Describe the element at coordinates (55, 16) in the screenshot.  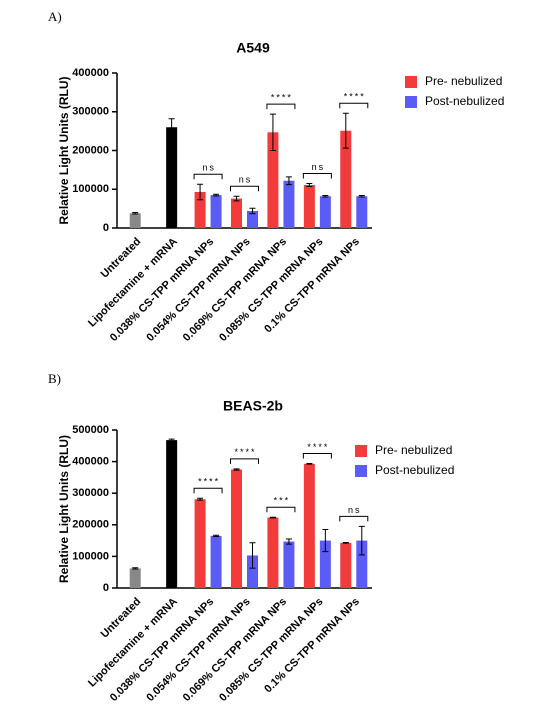
I see `panel-label: A)` at that location.